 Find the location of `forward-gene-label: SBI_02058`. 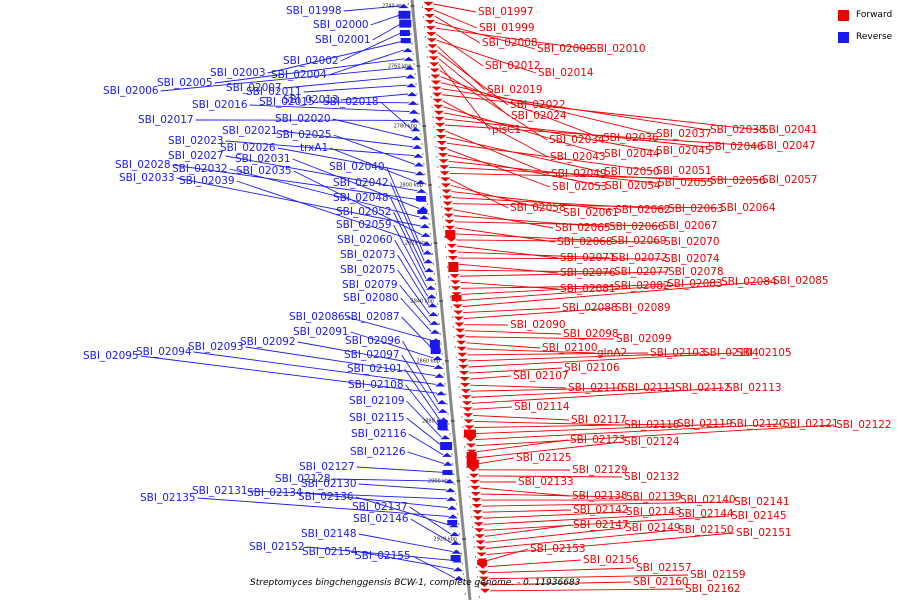

forward-gene-label: SBI_02058 is located at coordinates (538, 208).